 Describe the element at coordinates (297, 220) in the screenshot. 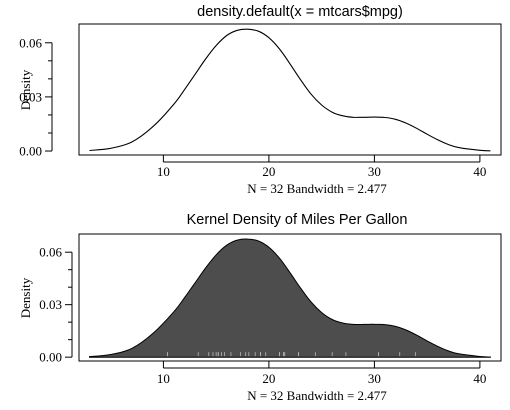

I see `chart-title: Kernel Density of Miles Per Gallon` at that location.